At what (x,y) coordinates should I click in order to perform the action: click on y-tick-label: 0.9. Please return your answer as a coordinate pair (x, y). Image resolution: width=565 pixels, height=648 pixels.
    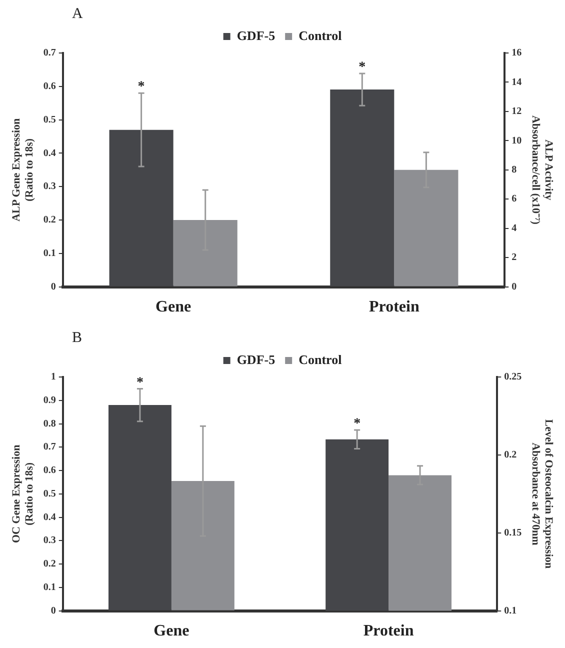
    Looking at the image, I should click on (49, 400).